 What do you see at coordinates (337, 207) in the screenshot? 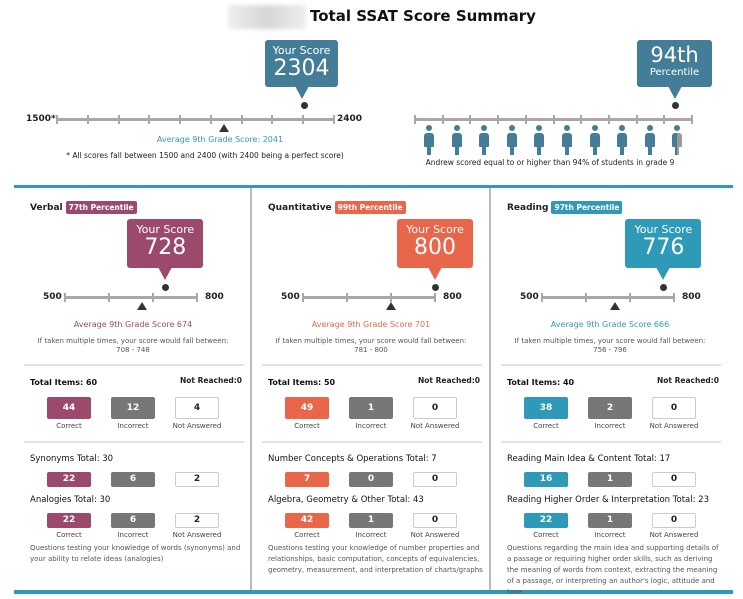
I see `section-title: Quantitative 99th Percentile` at bounding box center [337, 207].